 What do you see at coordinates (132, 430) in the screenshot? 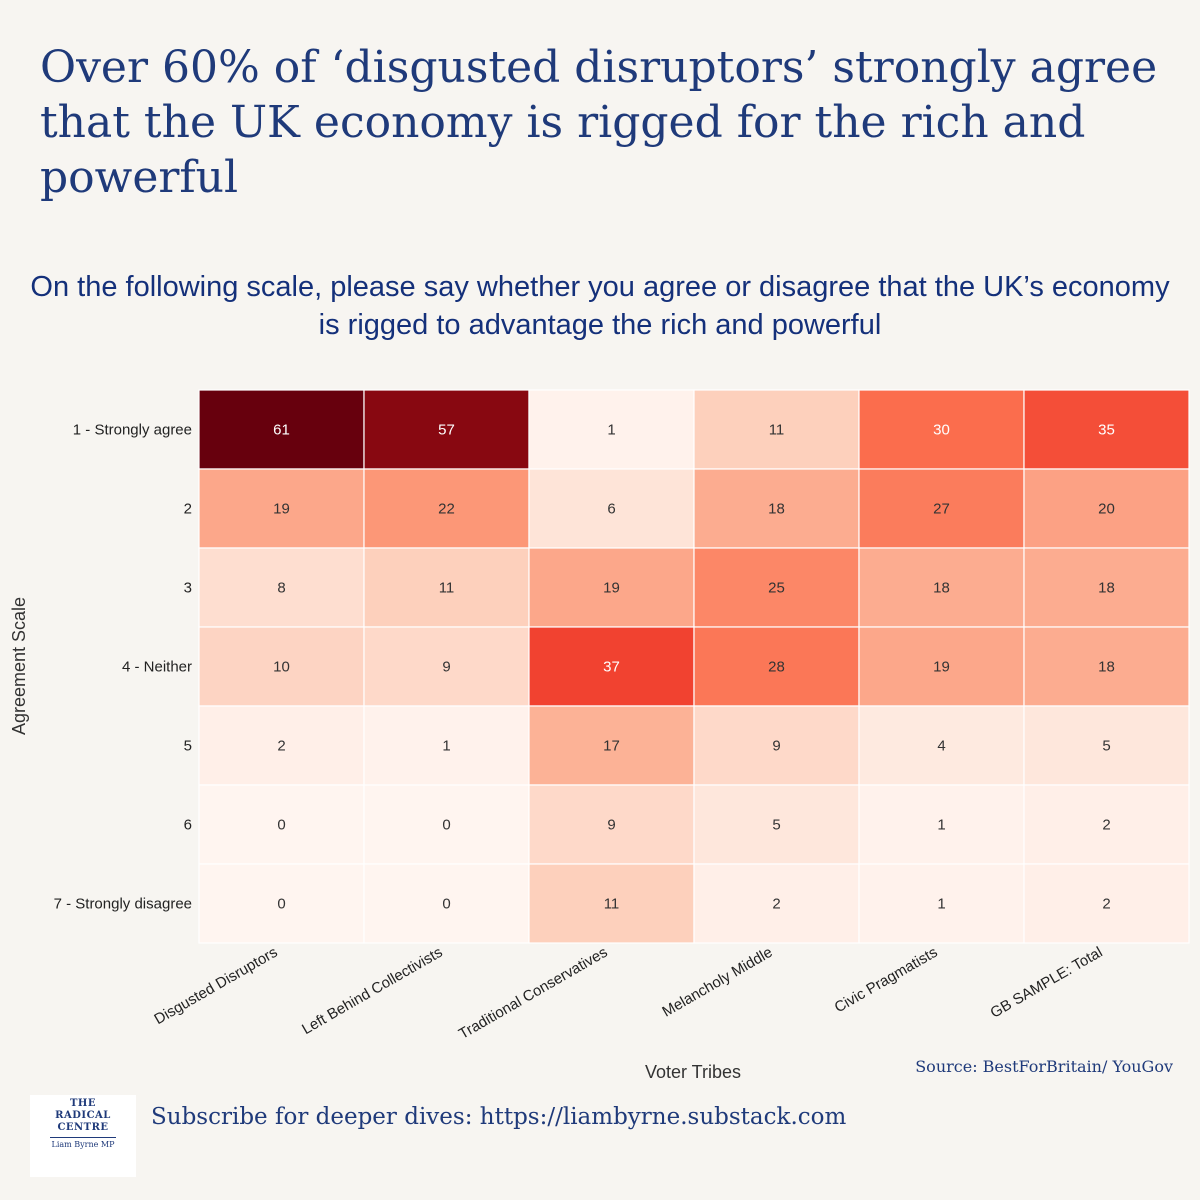
I see `y-tick-label: 1 - Strongly agree` at bounding box center [132, 430].